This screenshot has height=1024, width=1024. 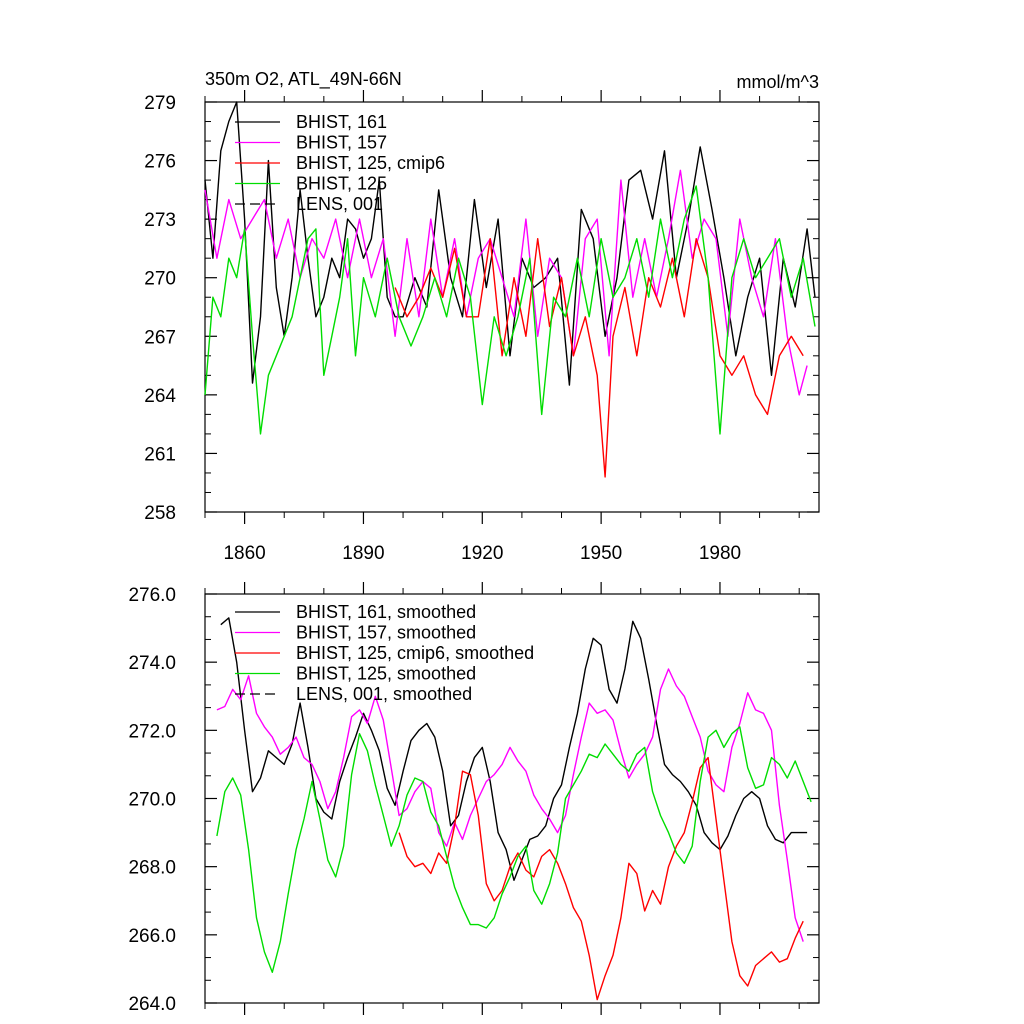 I want to click on units-label: mmol/m^3, so click(x=778, y=82).